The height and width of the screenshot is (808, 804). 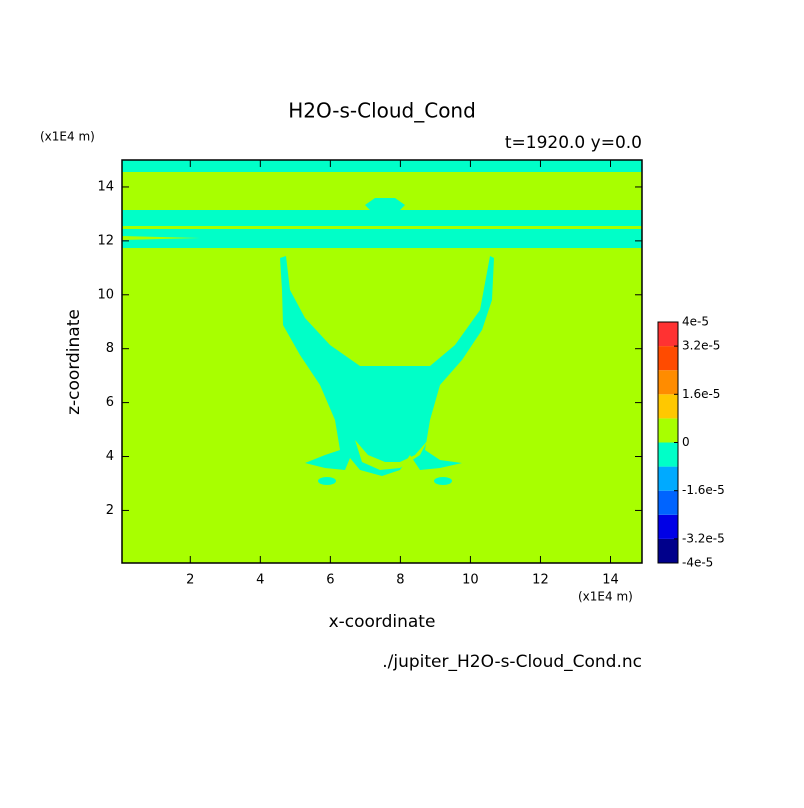 I want to click on footer: ./jupiter_H2O-s-Cloud_Cond.nc, so click(x=512, y=662).